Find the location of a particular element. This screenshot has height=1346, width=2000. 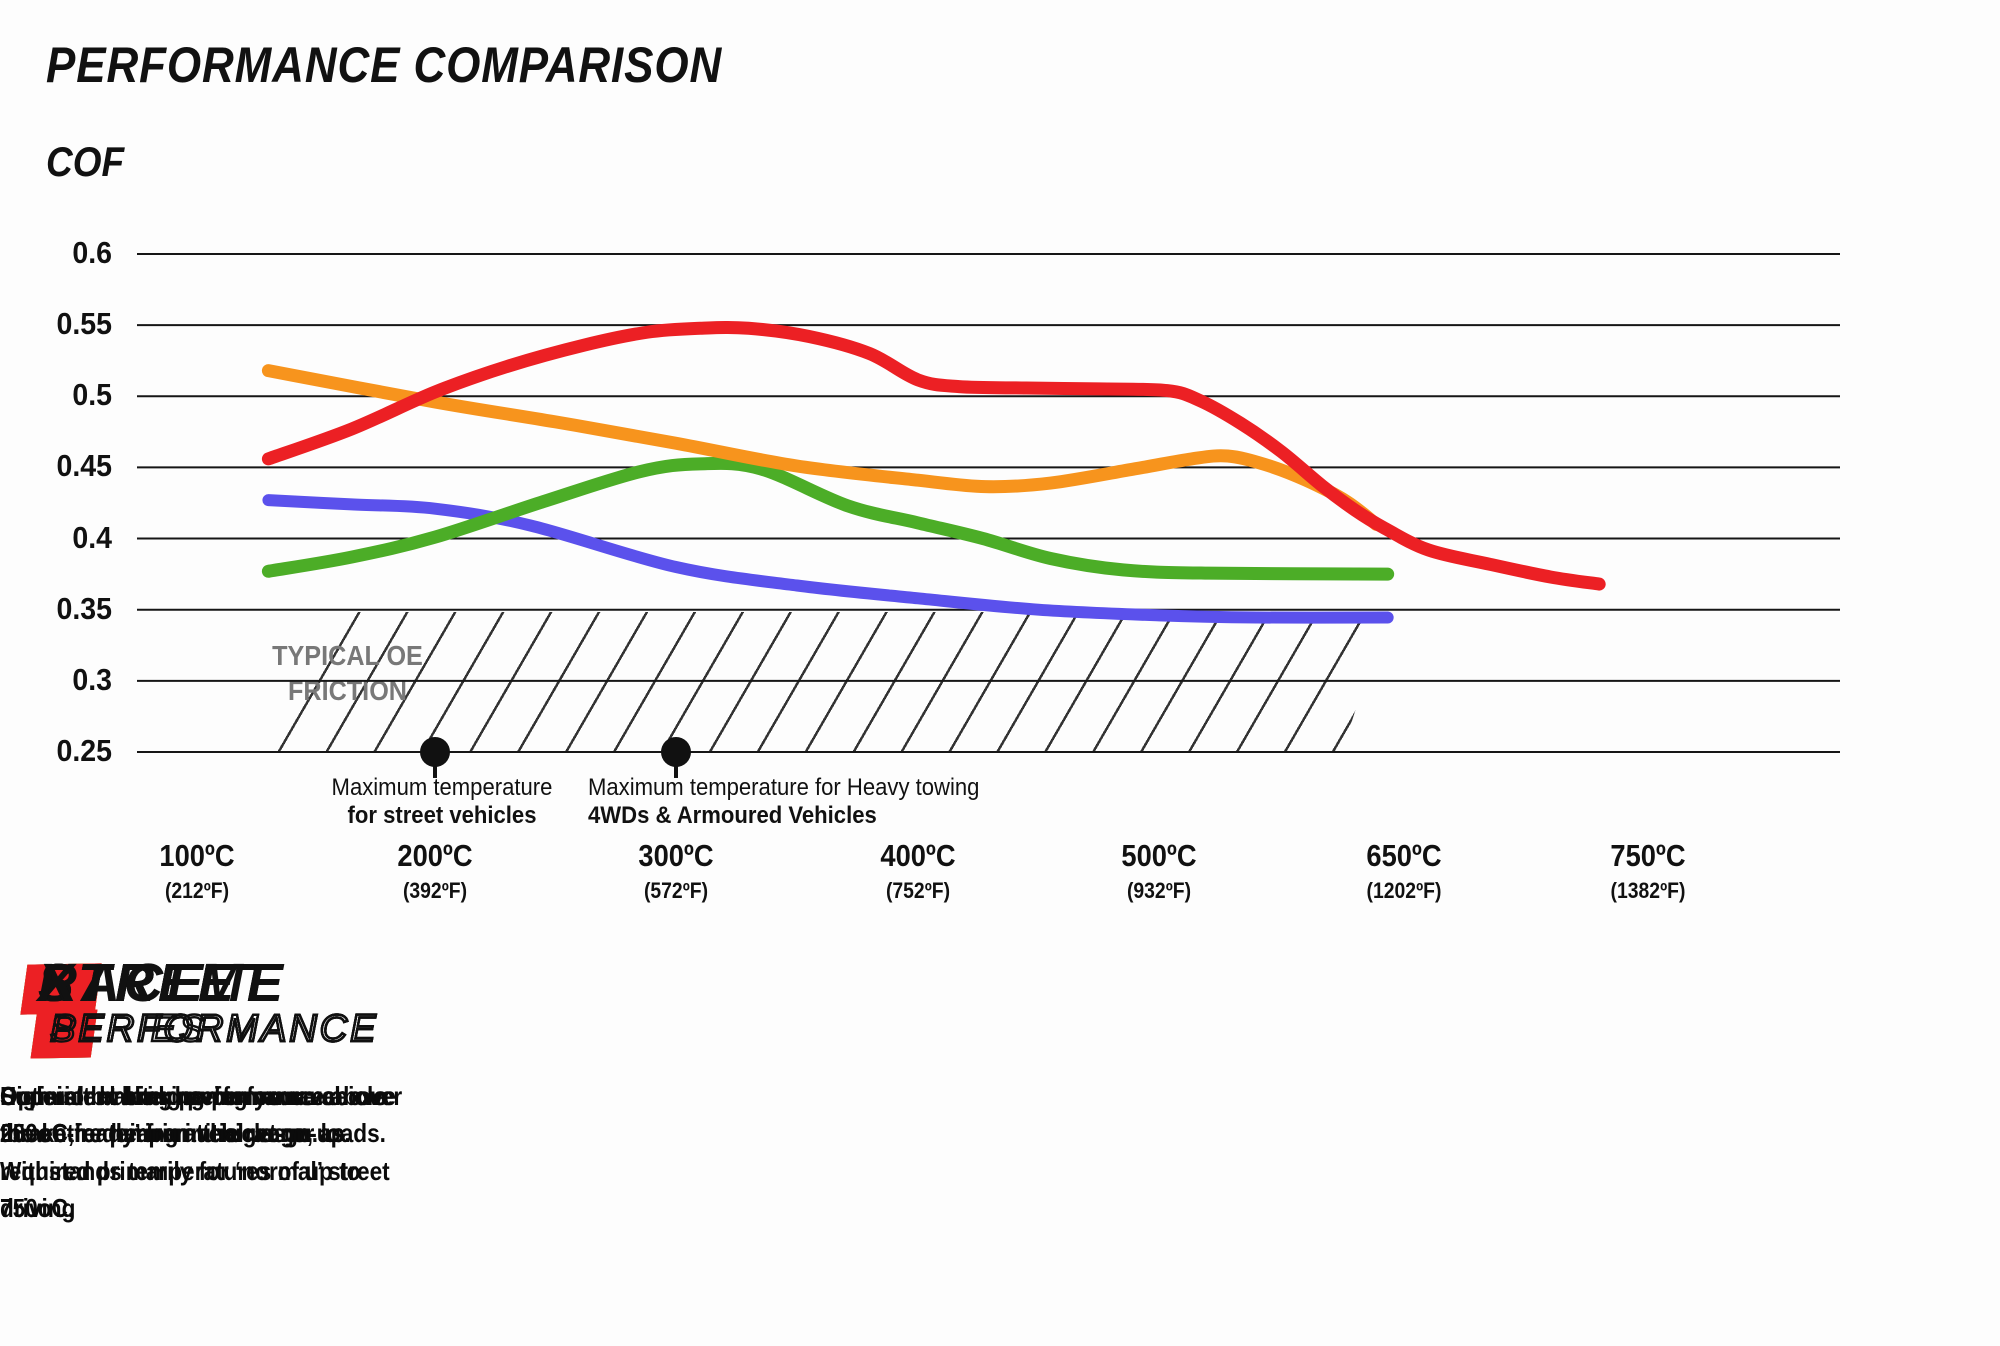

xtreme-performance-logo: XTREME PERFORMANCE is located at coordinates (240, 1011).